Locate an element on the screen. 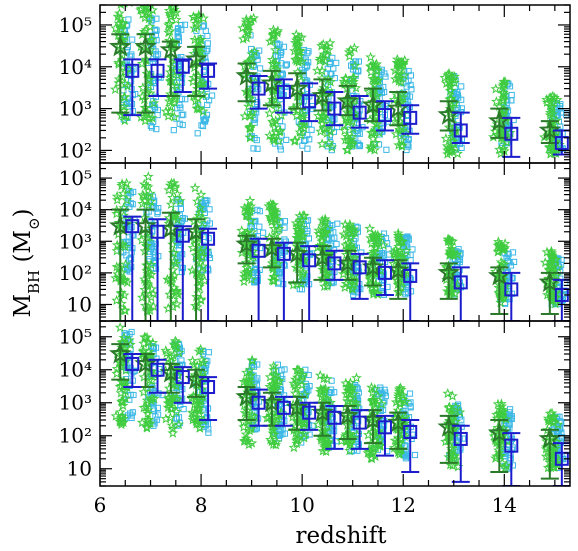 The image size is (578, 551). x-tick-label: 8 is located at coordinates (201, 505).